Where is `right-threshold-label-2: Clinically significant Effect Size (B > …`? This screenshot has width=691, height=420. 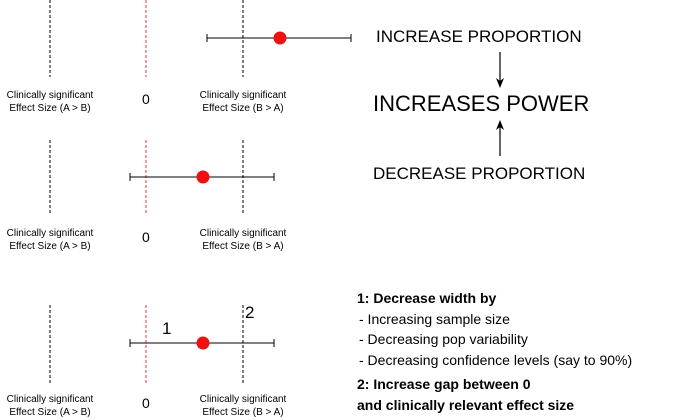
right-threshold-label-2: Clinically significant Effect Size (B > … is located at coordinates (243, 240).